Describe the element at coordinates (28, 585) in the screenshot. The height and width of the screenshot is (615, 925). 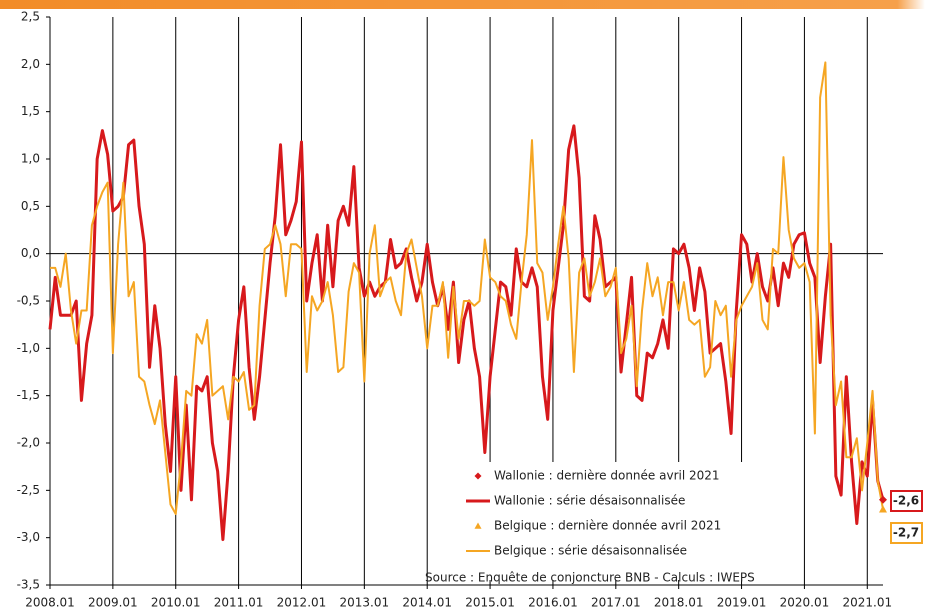
I see `y-tick-label: -3,5` at that location.